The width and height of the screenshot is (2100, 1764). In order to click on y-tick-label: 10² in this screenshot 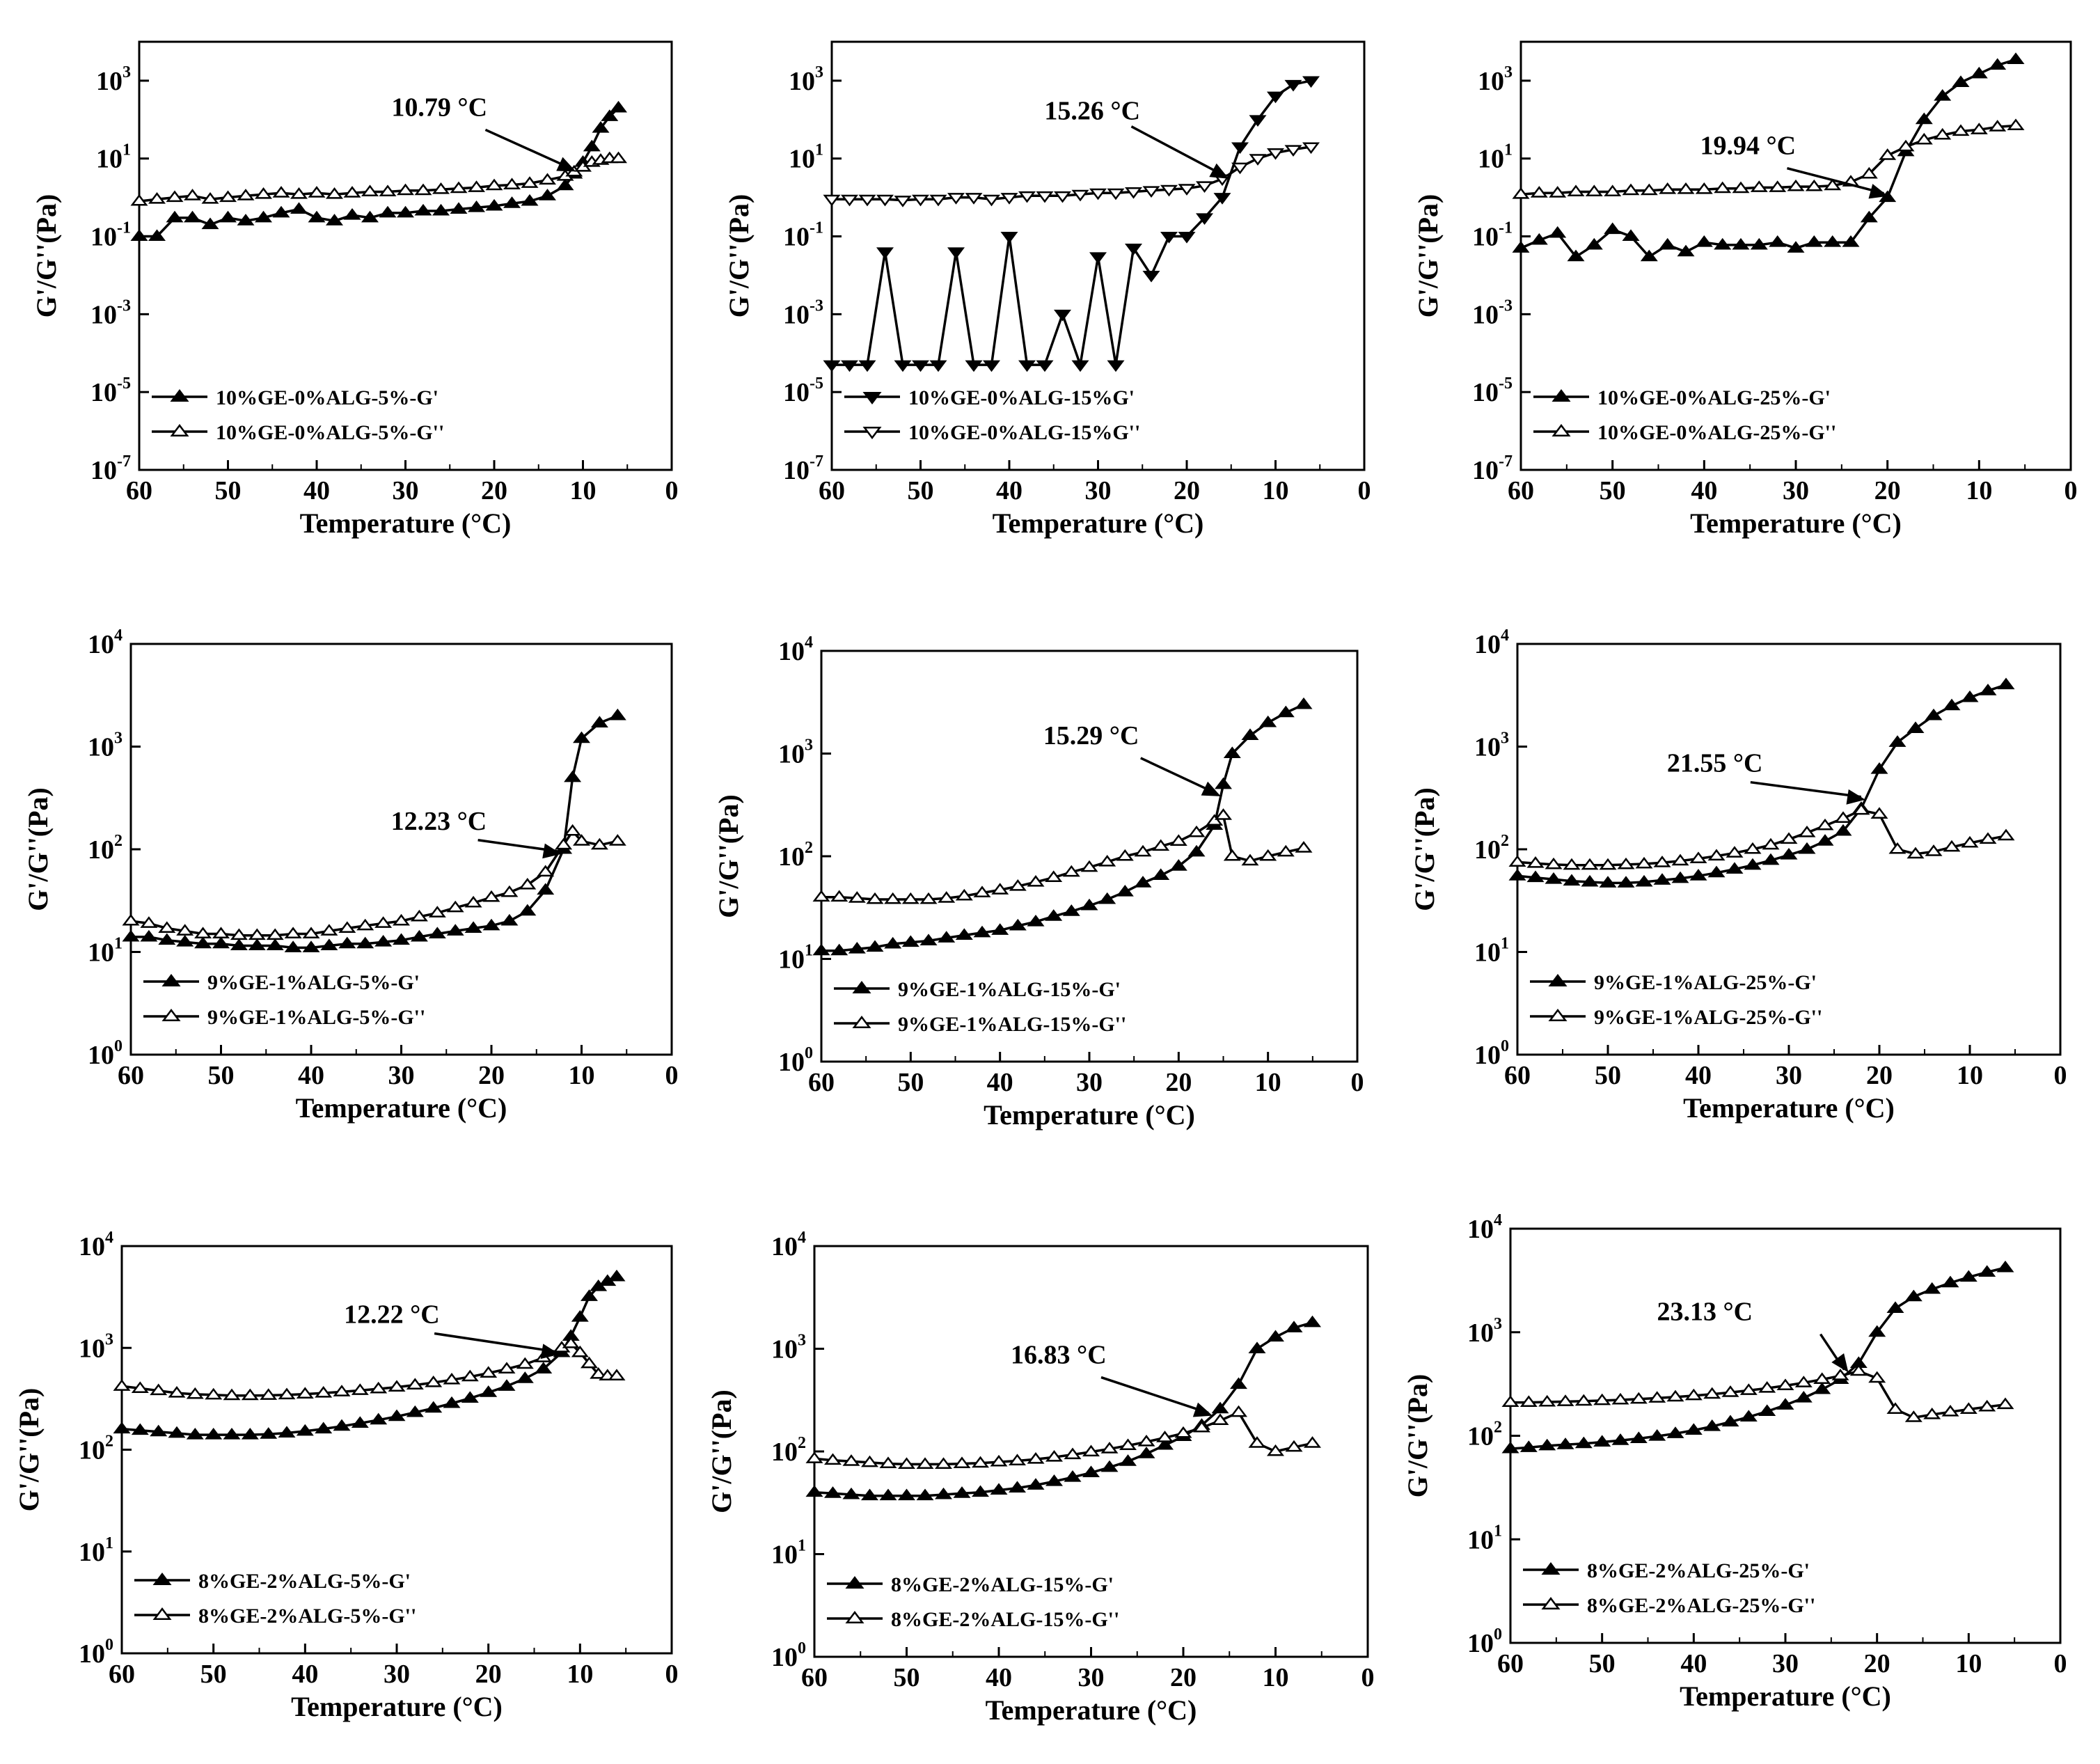, I will do `click(1485, 1435)`.